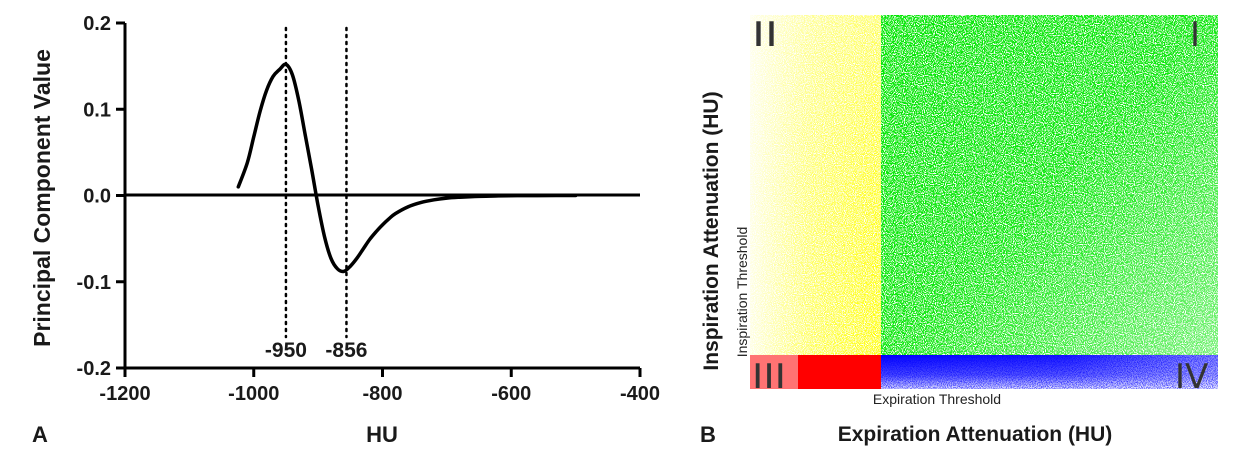  What do you see at coordinates (94, 283) in the screenshot?
I see `y-tick-label: -0.1` at bounding box center [94, 283].